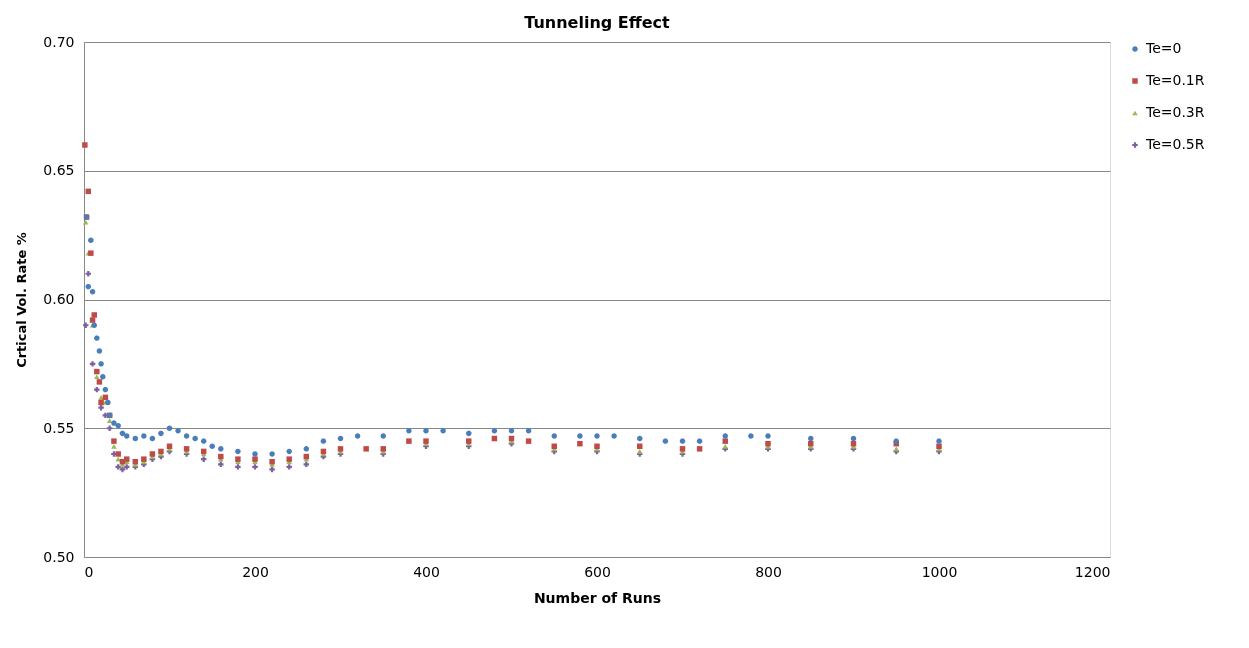  Describe the element at coordinates (22, 300) in the screenshot. I see `y-axis-title: Crtical Vol. Rate %` at that location.